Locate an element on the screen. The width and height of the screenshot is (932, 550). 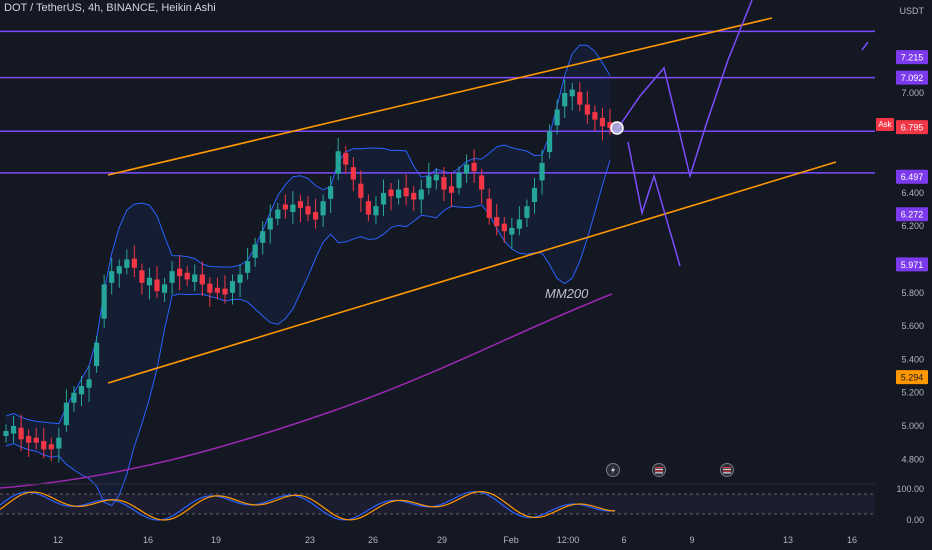
x-tick-label: Feb is located at coordinates (511, 540).